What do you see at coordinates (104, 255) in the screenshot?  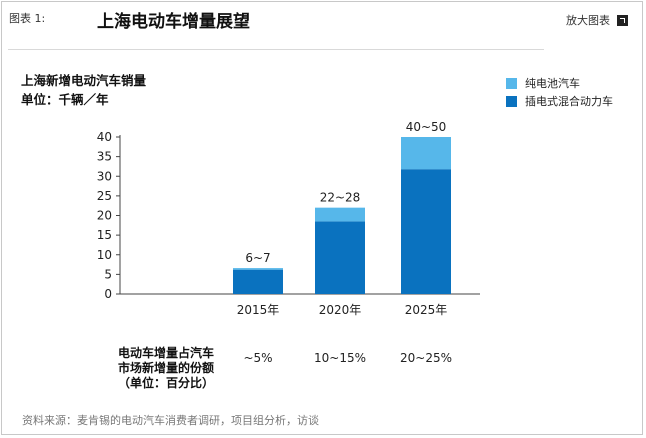 I see `y-tick-label: 10` at bounding box center [104, 255].